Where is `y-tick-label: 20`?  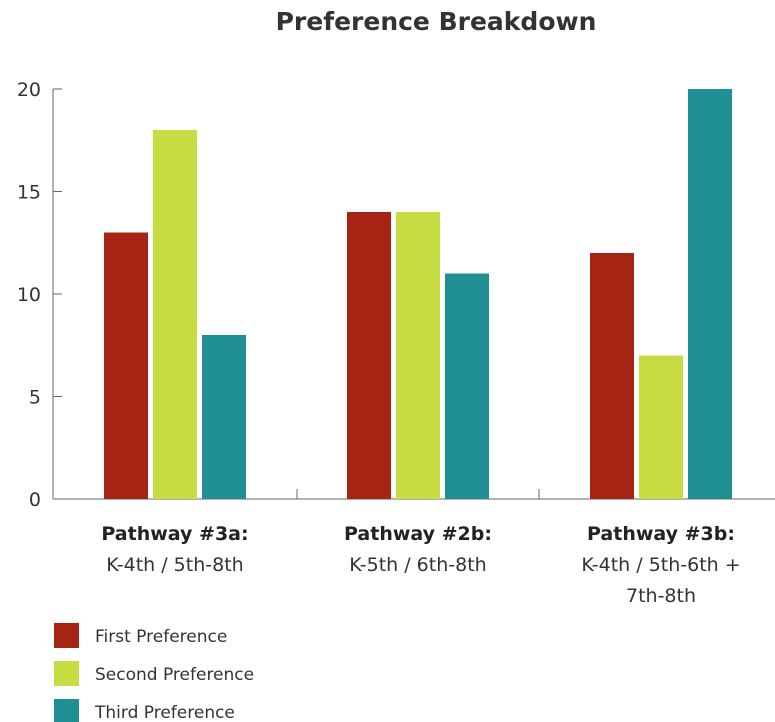 y-tick-label: 20 is located at coordinates (29, 90).